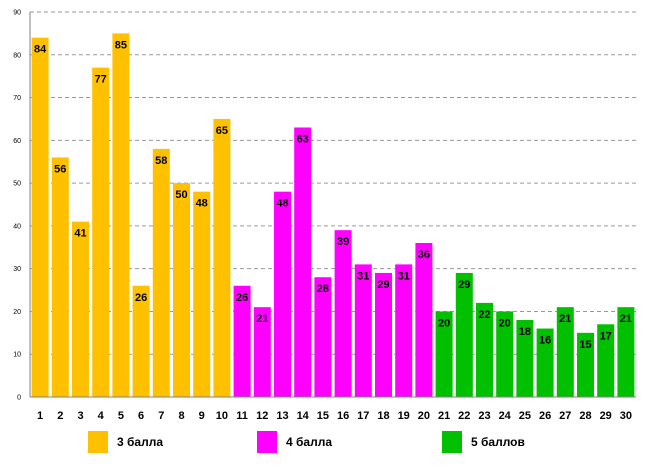 This screenshot has height=468, width=650. Describe the element at coordinates (585, 345) in the screenshot. I see `data-label: 15` at that location.